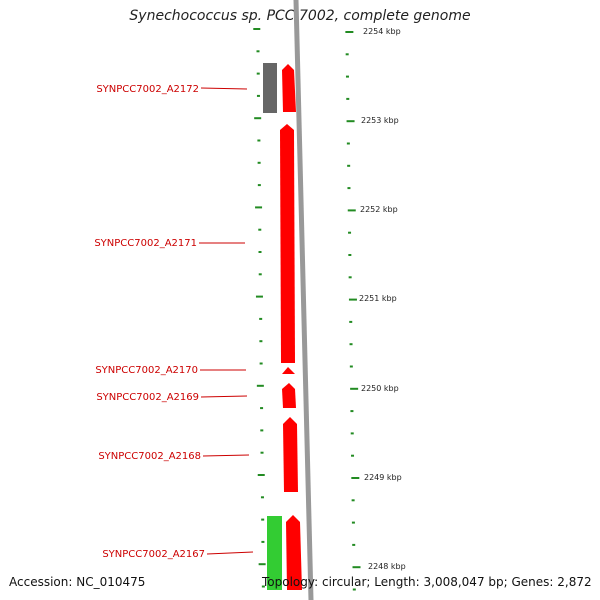  Describe the element at coordinates (378, 298) in the screenshot. I see `kbp-label-2251: 2251 kbp` at that location.